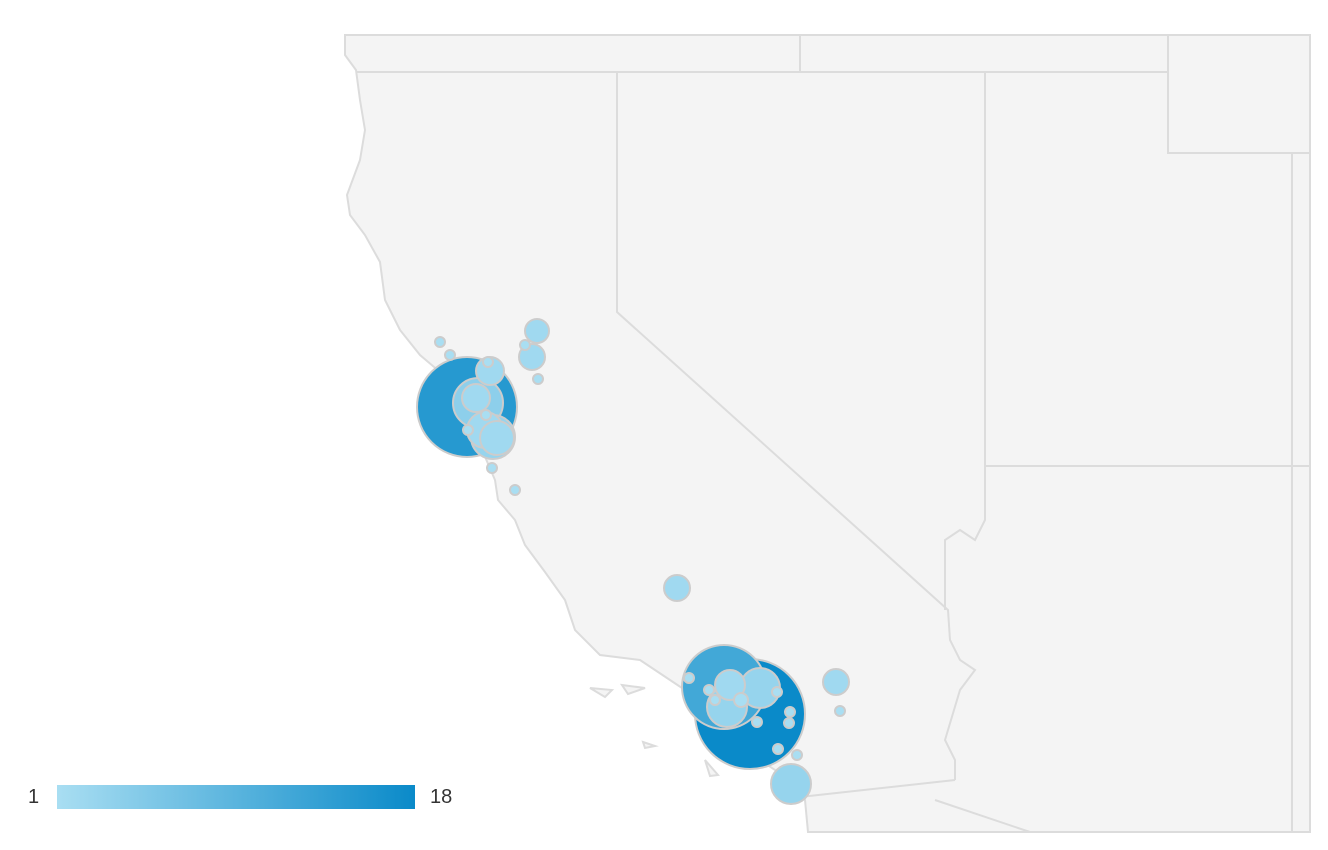 This screenshot has width=1328, height=850. What do you see at coordinates (236, 797) in the screenshot?
I see `legend-color-gradient` at bounding box center [236, 797].